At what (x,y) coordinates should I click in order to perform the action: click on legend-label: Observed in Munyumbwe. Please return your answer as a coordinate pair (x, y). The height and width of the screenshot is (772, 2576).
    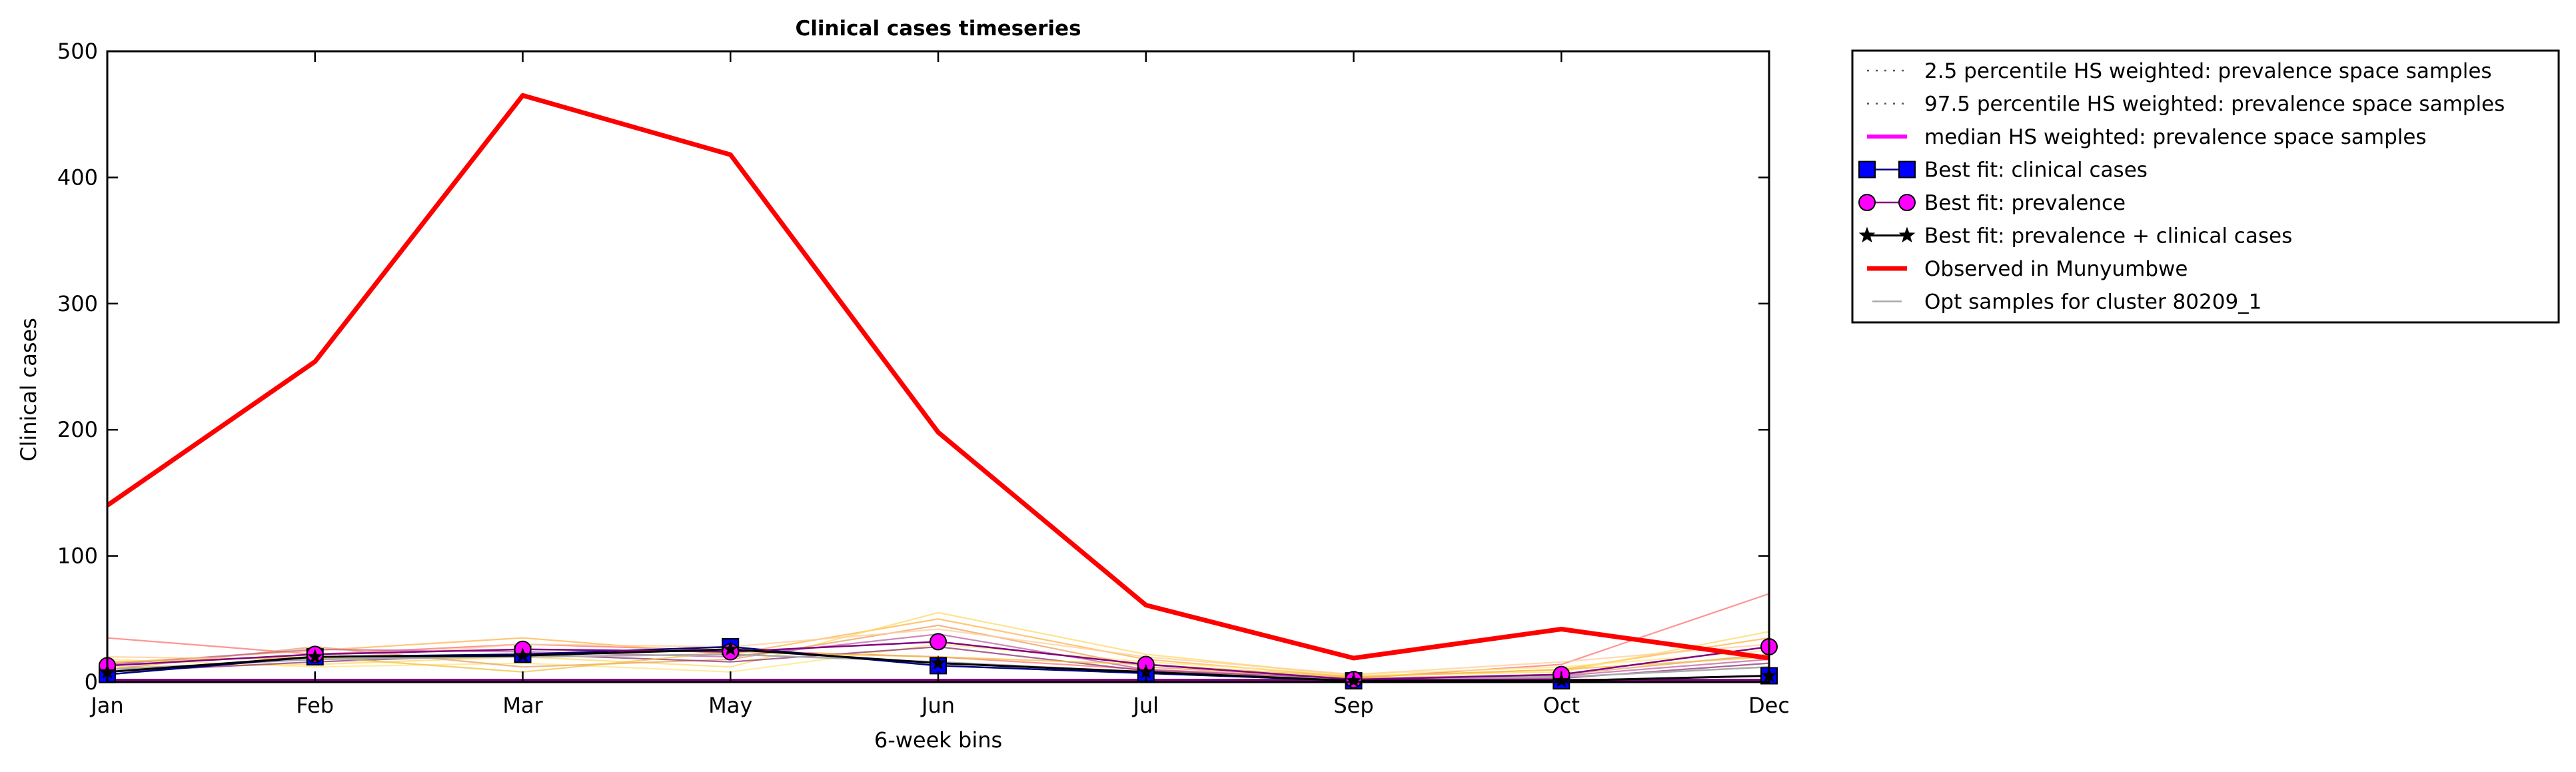
    Looking at the image, I should click on (2056, 269).